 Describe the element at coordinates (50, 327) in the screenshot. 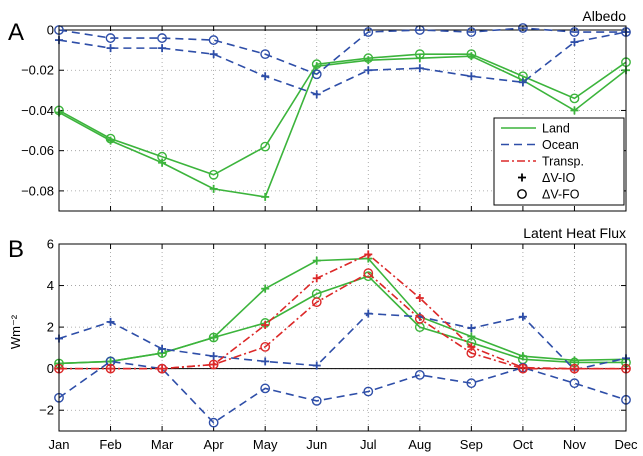

I see `panel-b-ytick-label: 2` at that location.